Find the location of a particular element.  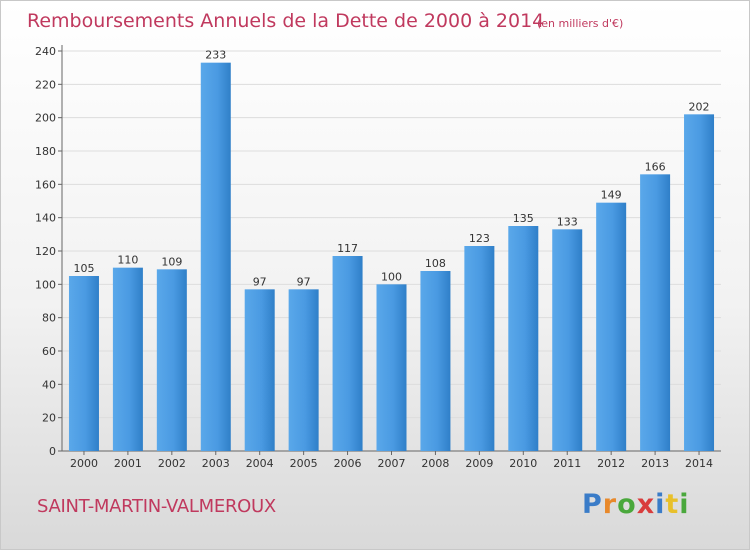

location-name: SAINT-MARTIN-VALMEROUX is located at coordinates (156, 506).